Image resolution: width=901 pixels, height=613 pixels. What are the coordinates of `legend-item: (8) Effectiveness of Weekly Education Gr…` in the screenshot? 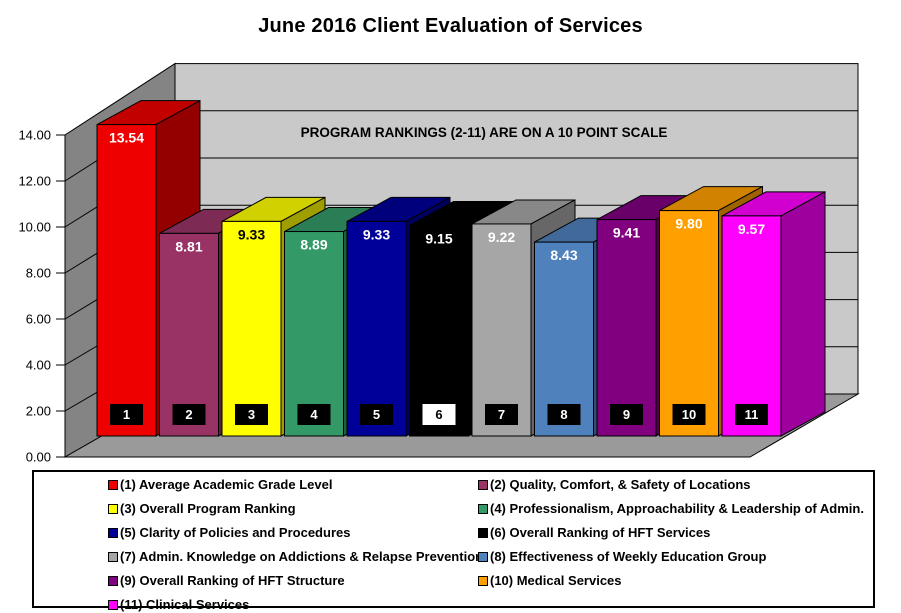 It's located at (671, 557).